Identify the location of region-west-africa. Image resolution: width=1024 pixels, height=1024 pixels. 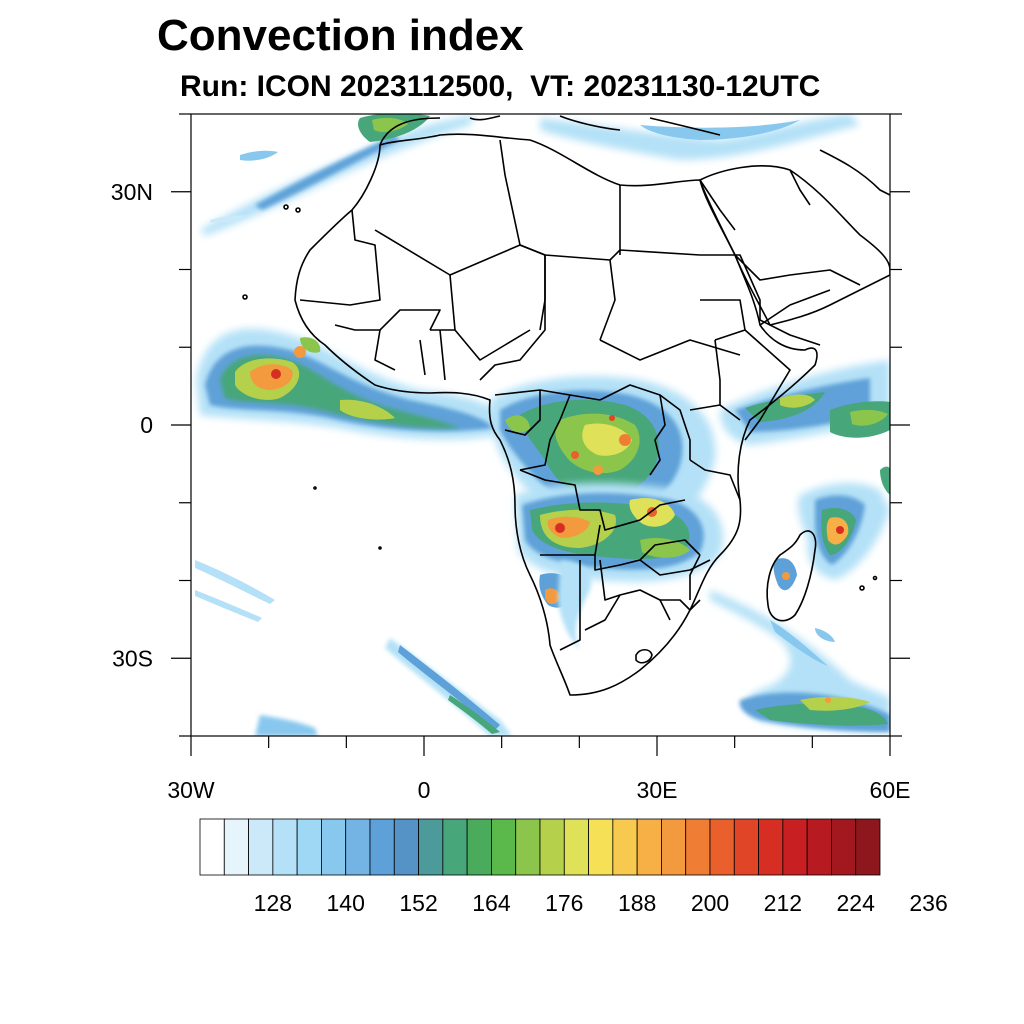
(358, 384).